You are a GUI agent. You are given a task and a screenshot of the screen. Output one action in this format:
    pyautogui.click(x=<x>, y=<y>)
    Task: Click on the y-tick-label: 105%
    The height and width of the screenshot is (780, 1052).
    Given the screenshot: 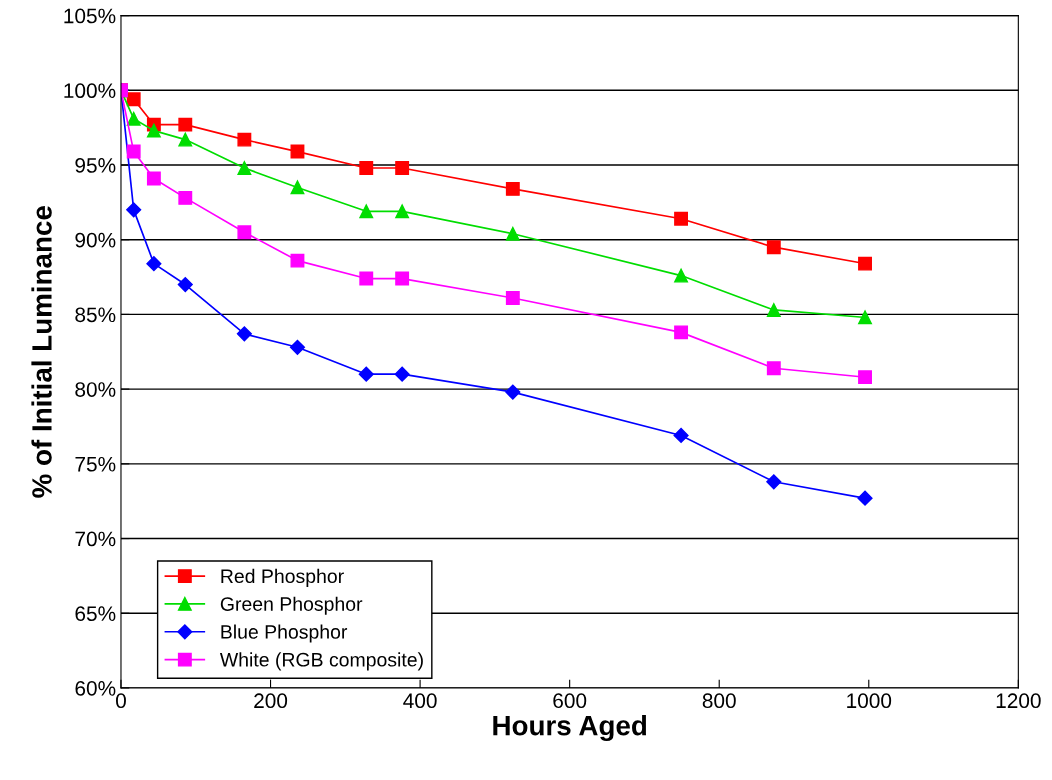 What is the action you would take?
    pyautogui.click(x=90, y=16)
    